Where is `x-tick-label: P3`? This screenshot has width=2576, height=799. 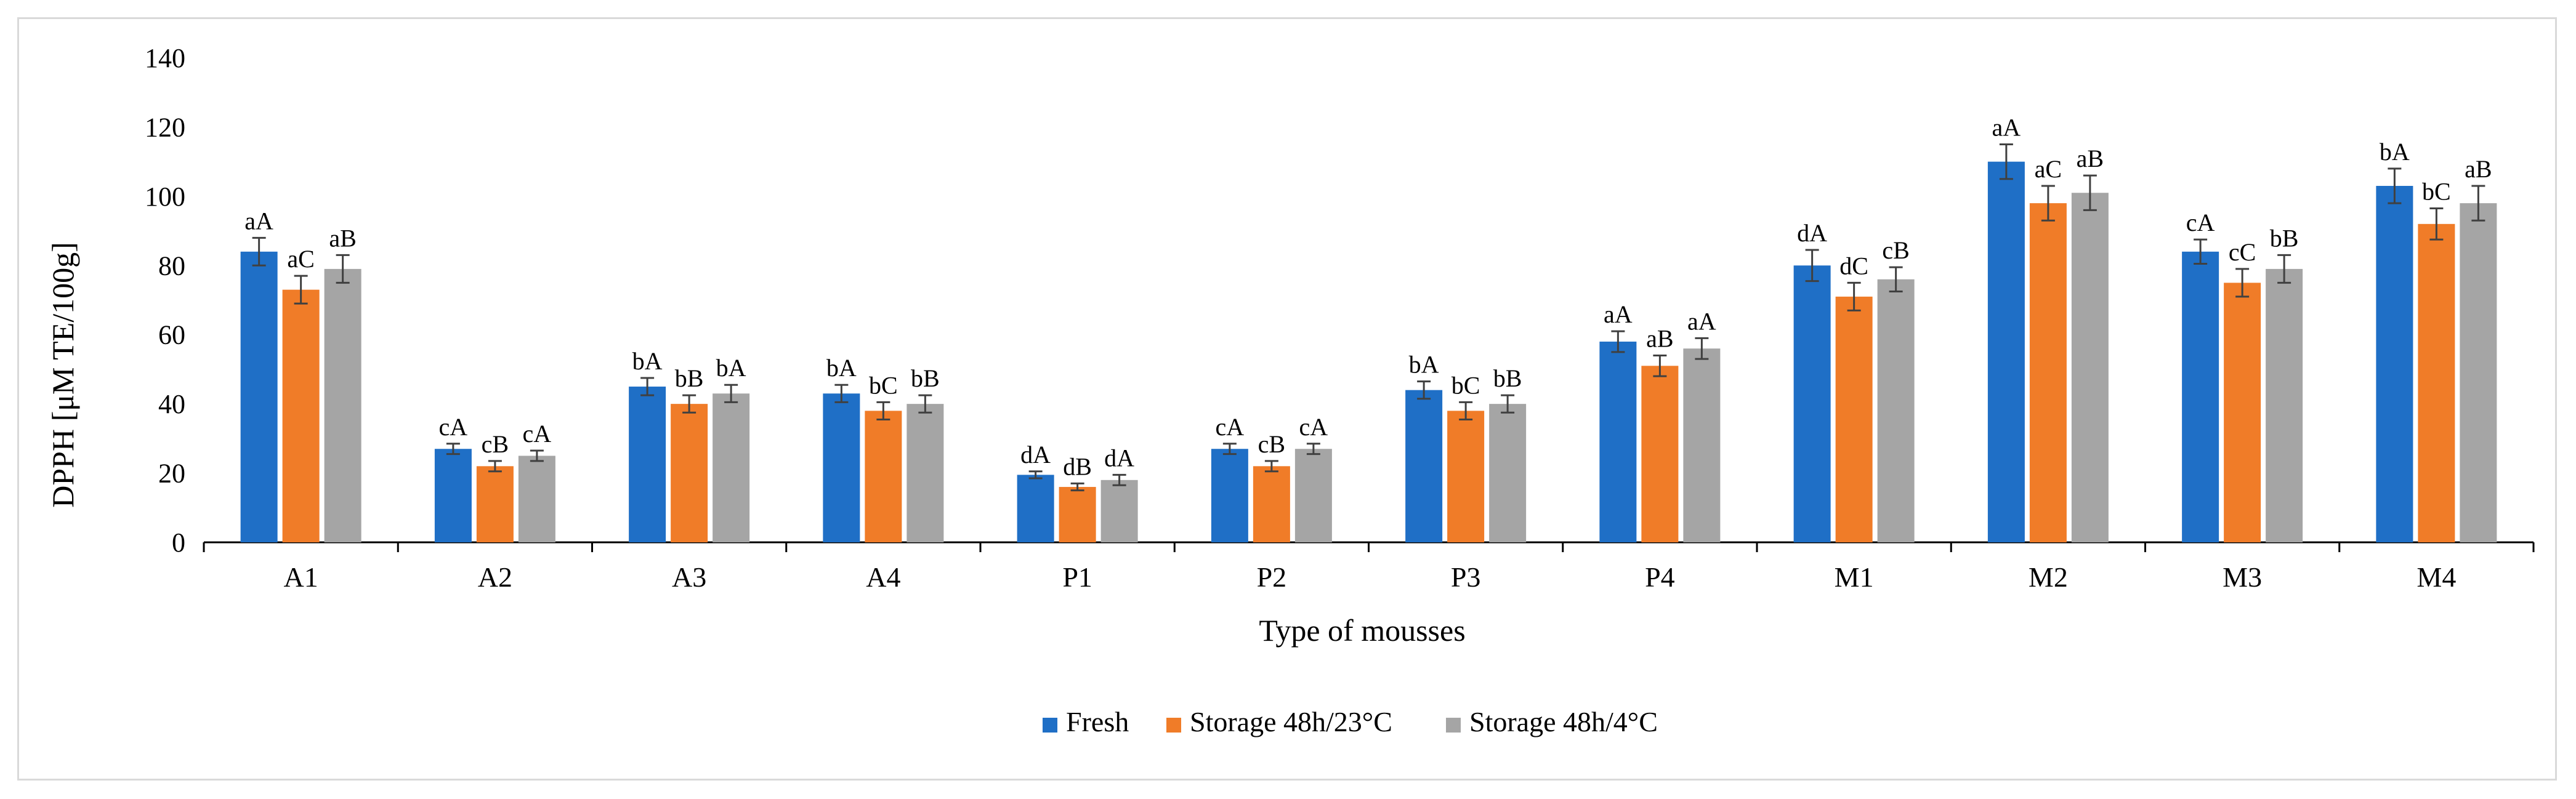 x-tick-label: P3 is located at coordinates (1466, 577).